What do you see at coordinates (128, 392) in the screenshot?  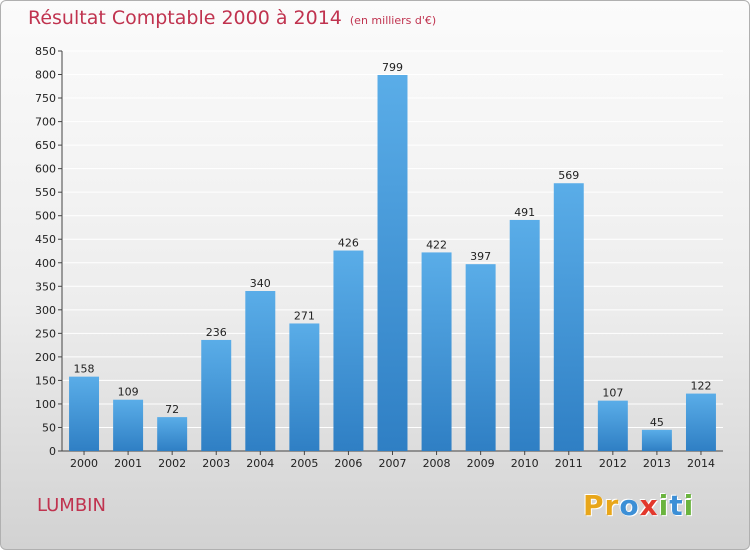 I see `data-label: 109` at bounding box center [128, 392].